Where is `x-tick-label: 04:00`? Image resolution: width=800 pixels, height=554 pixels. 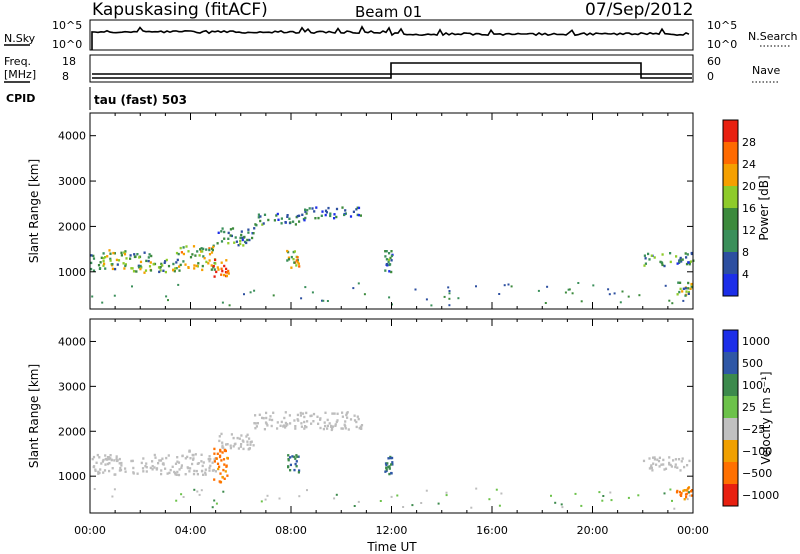
x-tick-label: 04:00 is located at coordinates (191, 530).